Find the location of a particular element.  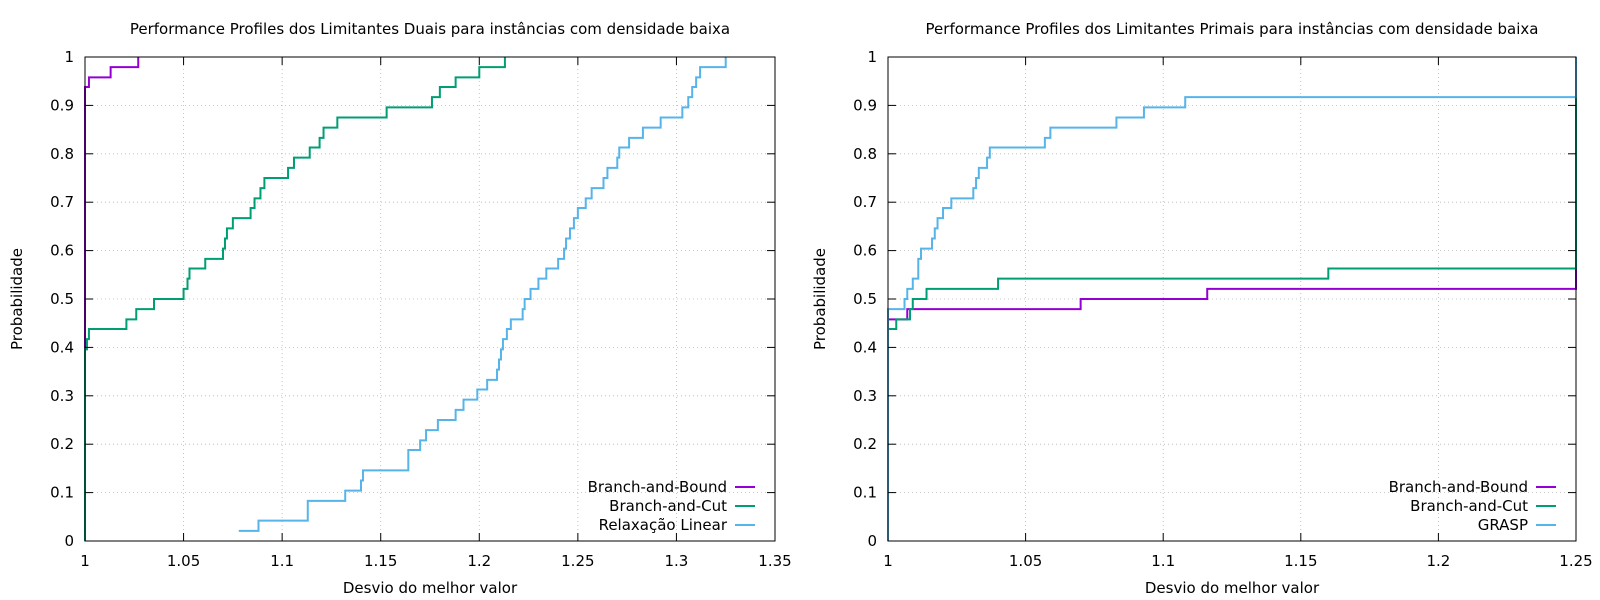

dual-legend-label-0: Branch-and-Bound is located at coordinates (657, 487).